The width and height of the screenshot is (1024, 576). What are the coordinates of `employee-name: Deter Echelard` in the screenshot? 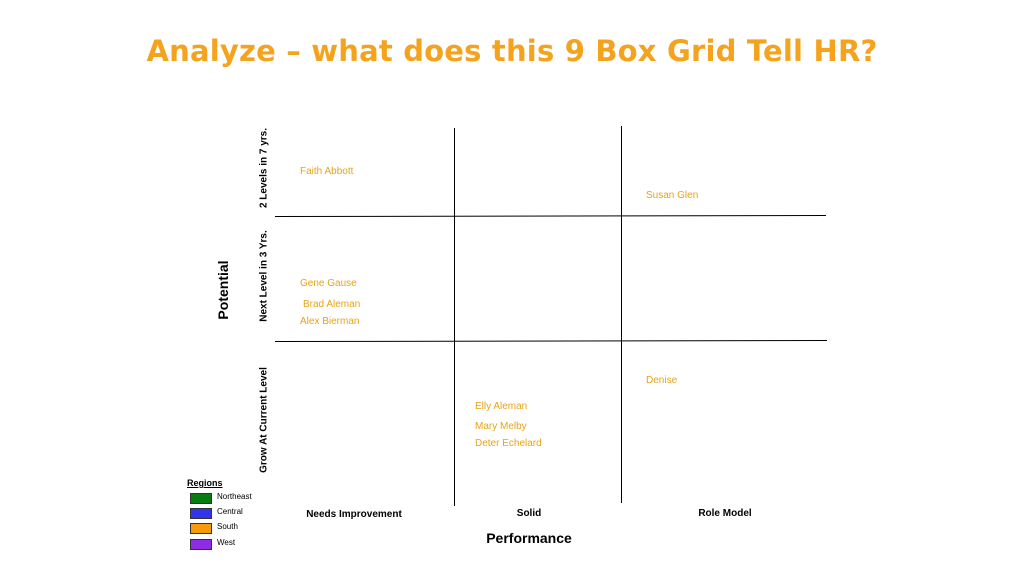 It's located at (508, 443).